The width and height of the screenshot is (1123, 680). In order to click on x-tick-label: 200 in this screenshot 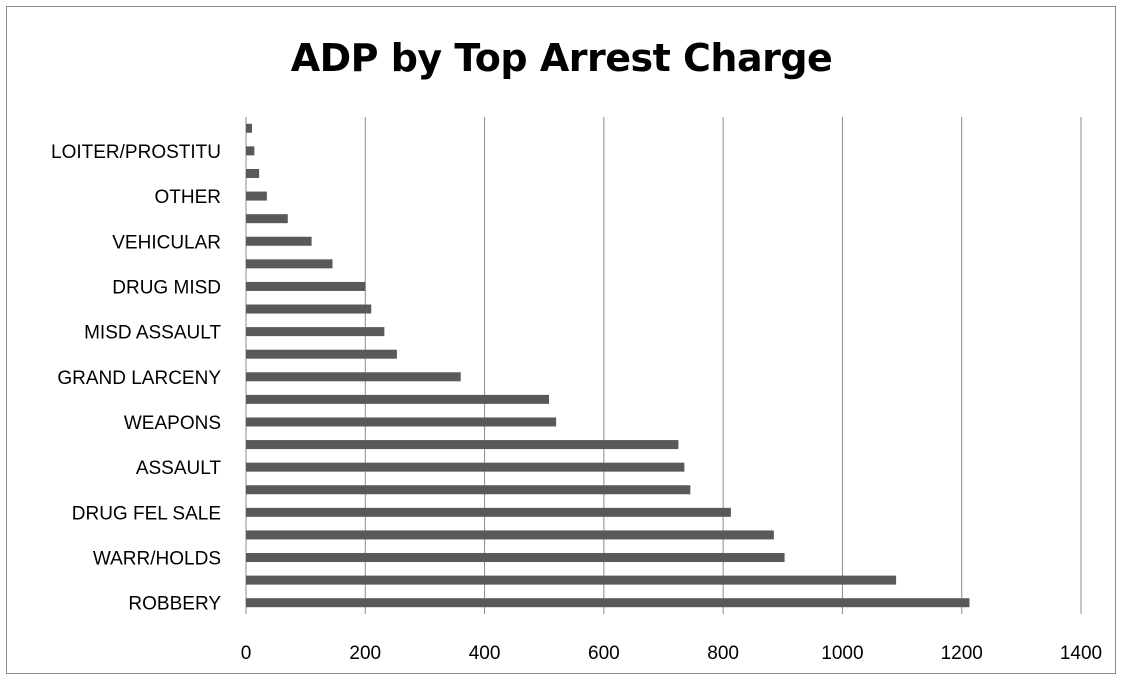, I will do `click(365, 653)`.